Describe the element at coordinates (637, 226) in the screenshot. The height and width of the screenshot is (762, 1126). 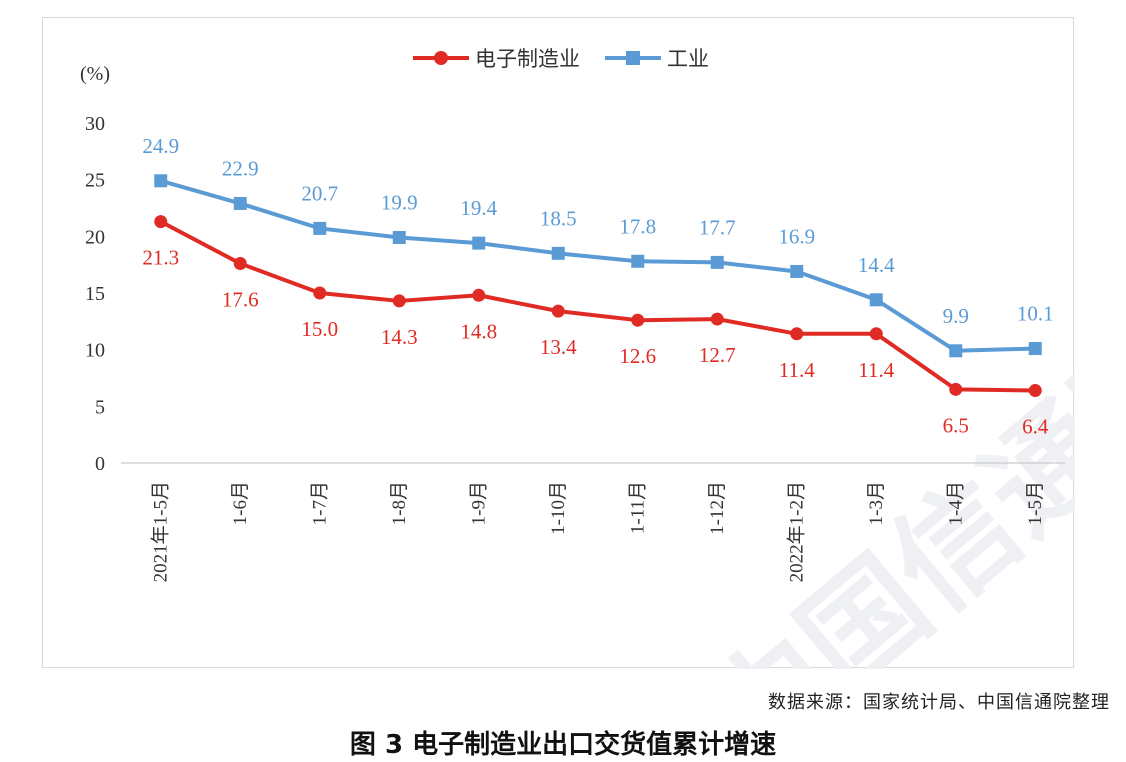
I see `data-label: 17.8` at that location.